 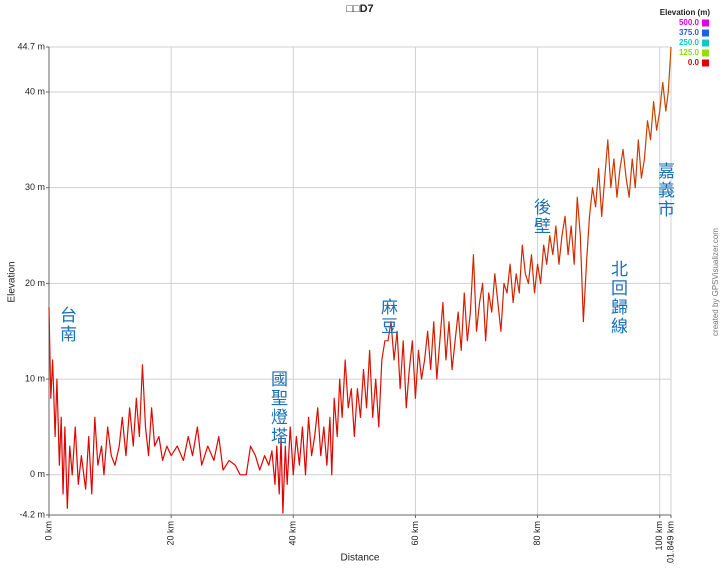 What do you see at coordinates (659, 536) in the screenshot?
I see `x-tick-label: 100 km` at bounding box center [659, 536].